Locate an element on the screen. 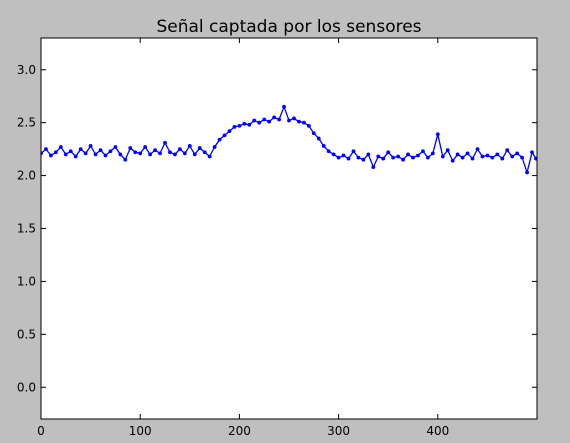 This screenshot has height=443, width=570. x-tick-label: 100 is located at coordinates (140, 431).